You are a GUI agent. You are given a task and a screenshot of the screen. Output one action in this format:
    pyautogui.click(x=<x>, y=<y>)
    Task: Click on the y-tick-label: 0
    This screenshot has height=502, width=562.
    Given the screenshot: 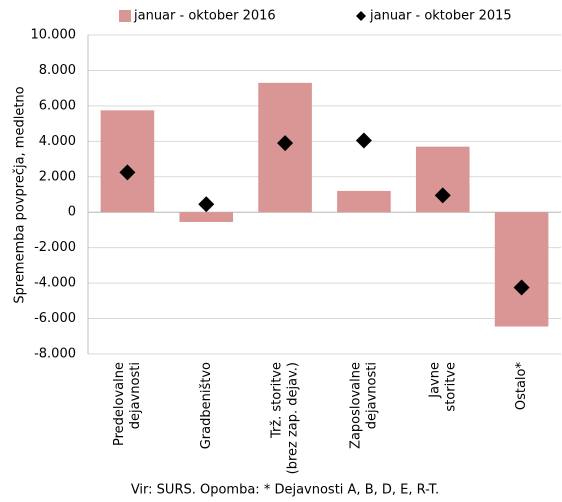 What is the action you would take?
    pyautogui.click(x=72, y=212)
    